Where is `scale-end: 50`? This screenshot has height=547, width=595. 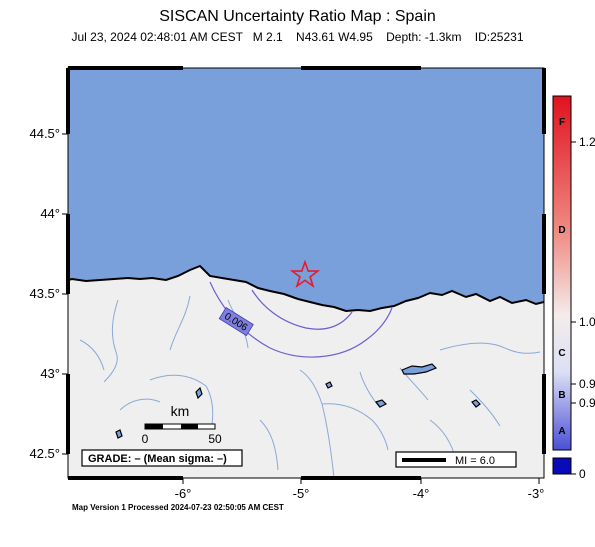 scale-end: 50 is located at coordinates (215, 439).